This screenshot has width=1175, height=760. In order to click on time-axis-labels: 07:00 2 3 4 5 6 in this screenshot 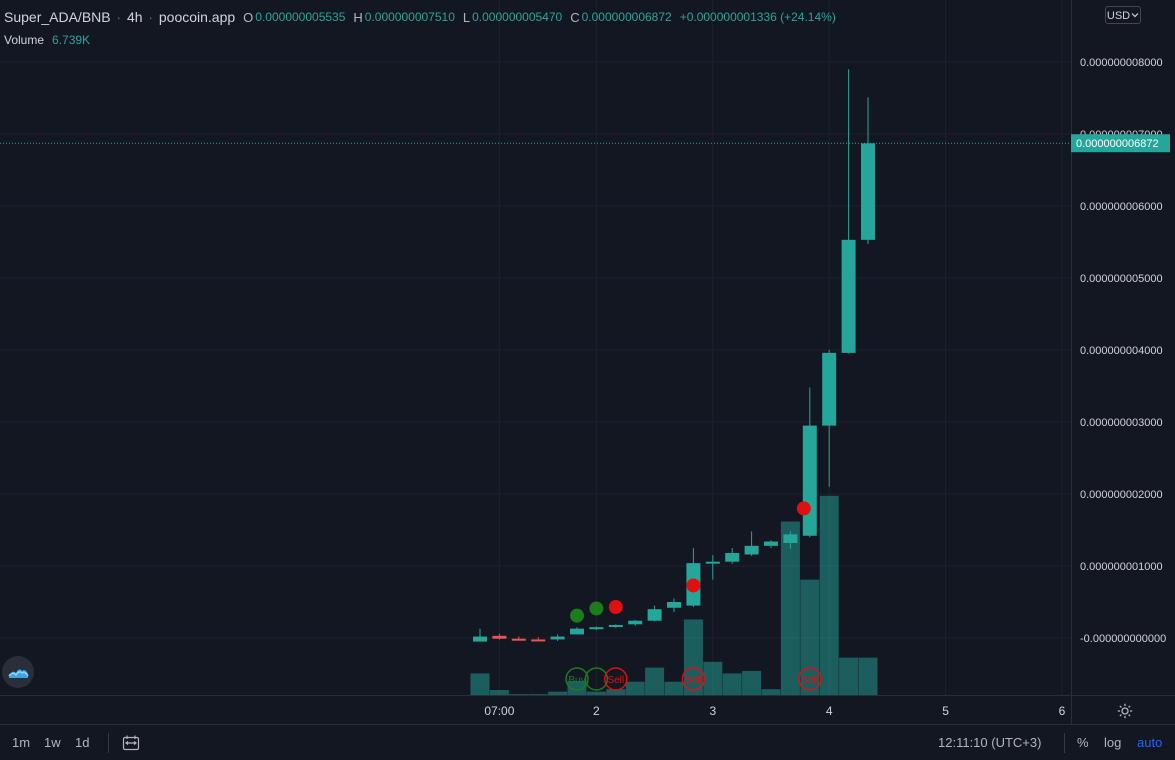, I will do `click(774, 711)`.